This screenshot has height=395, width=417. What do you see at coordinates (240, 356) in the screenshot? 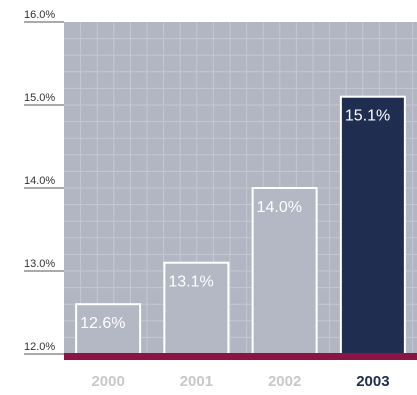
I see `baseline-bar` at bounding box center [240, 356].